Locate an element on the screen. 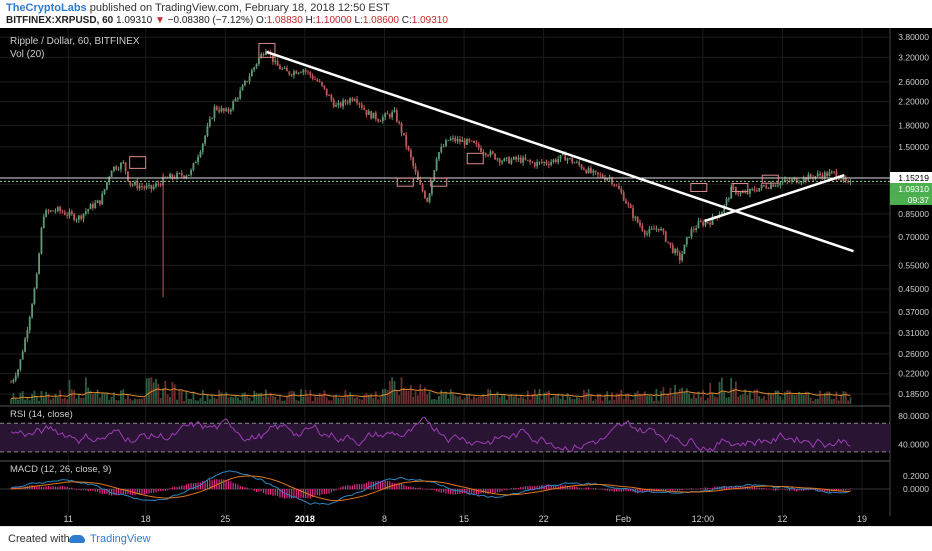  tradingview-link: TradingView is located at coordinates (120, 539).